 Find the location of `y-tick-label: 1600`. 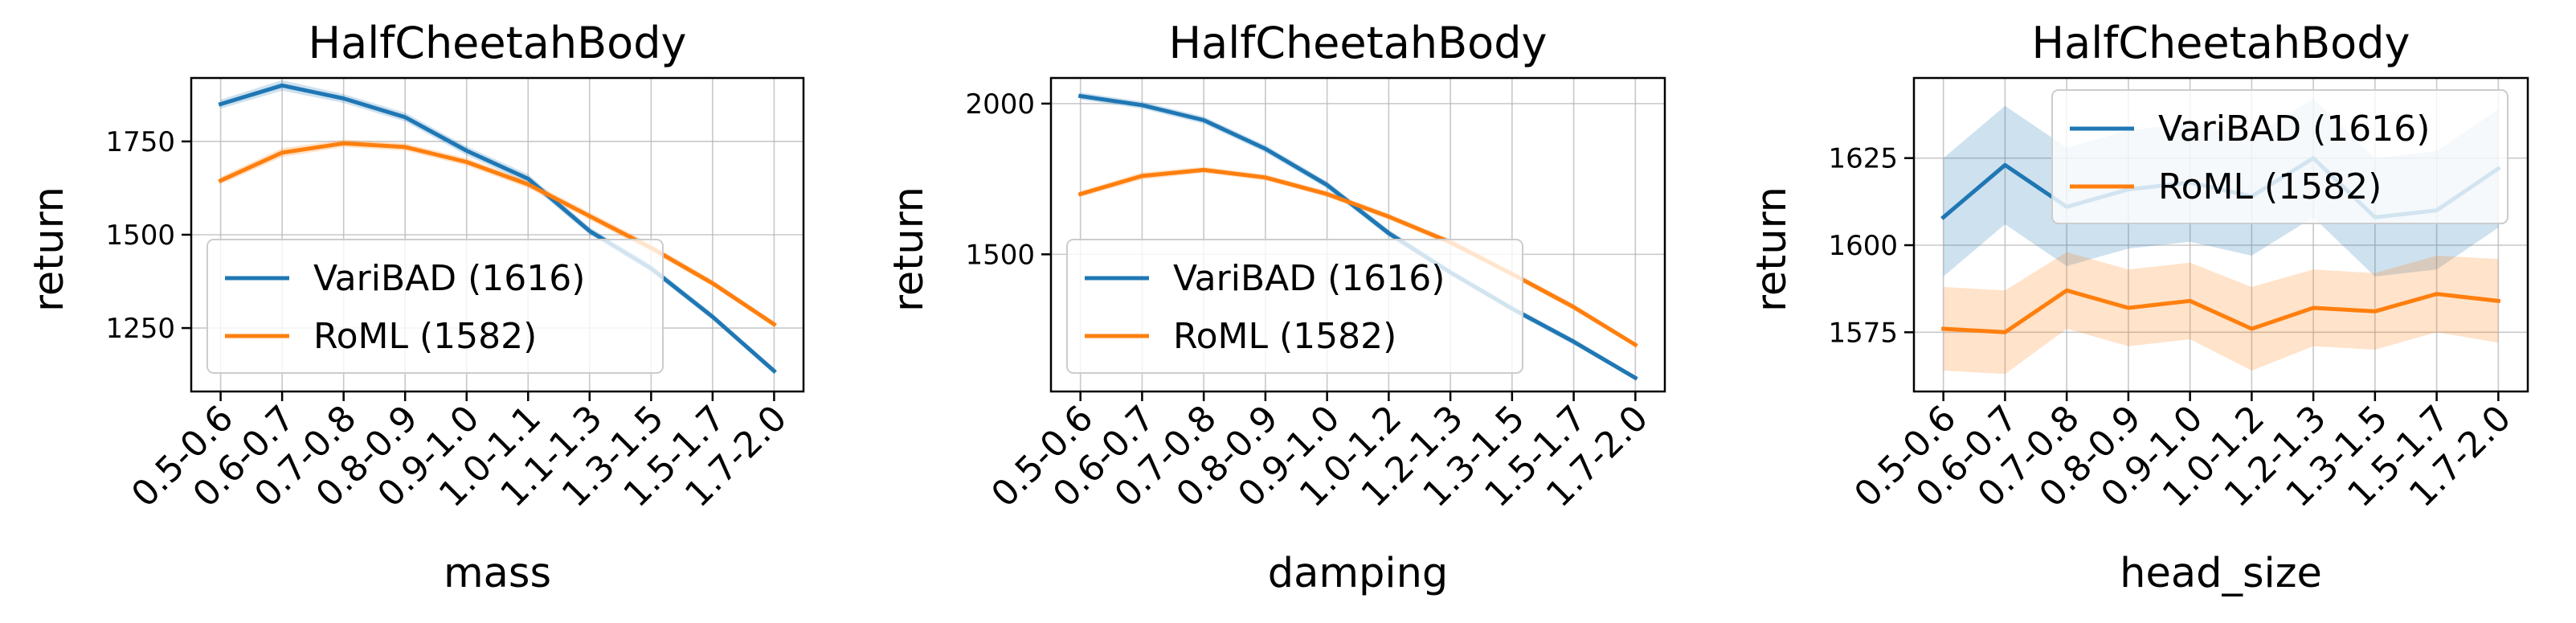

y-tick-label: 1600 is located at coordinates (1863, 246).